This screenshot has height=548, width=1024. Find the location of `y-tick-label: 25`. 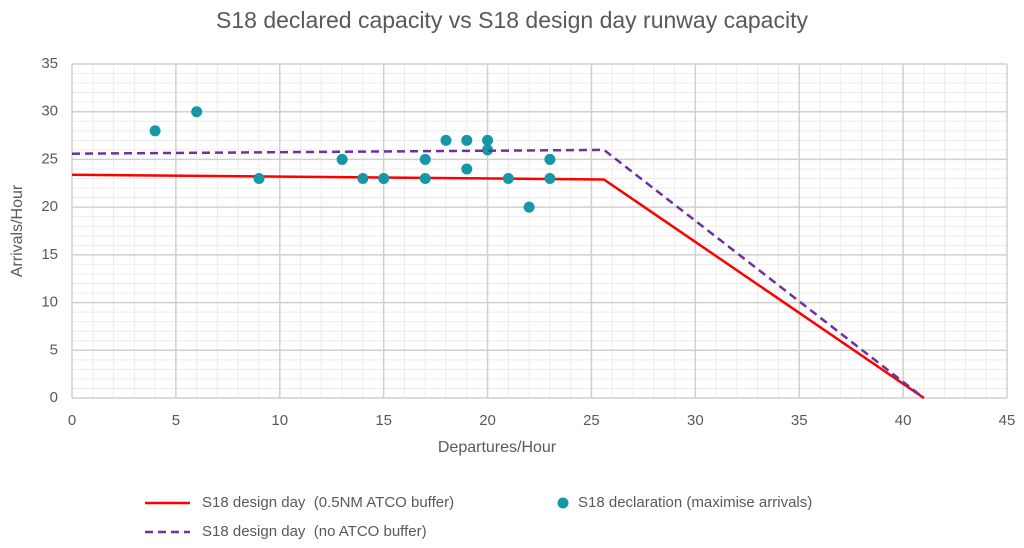

y-tick-label: 25 is located at coordinates (49, 158).